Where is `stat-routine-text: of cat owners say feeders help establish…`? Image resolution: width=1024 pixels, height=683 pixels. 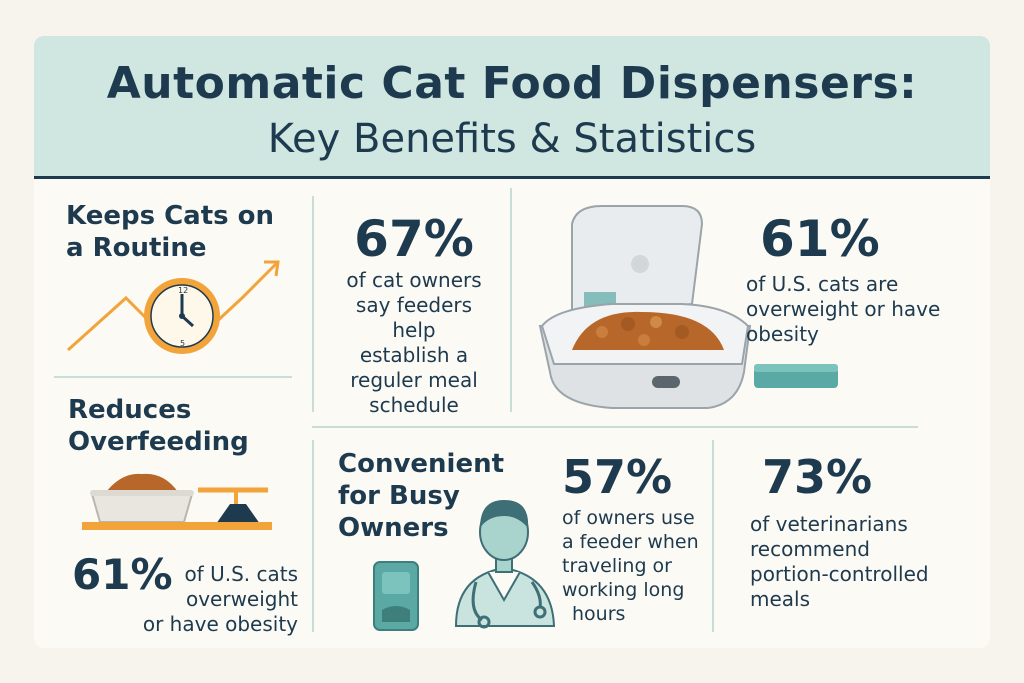 stat-routine-text: of cat owners say feeders help establish… is located at coordinates (414, 342).